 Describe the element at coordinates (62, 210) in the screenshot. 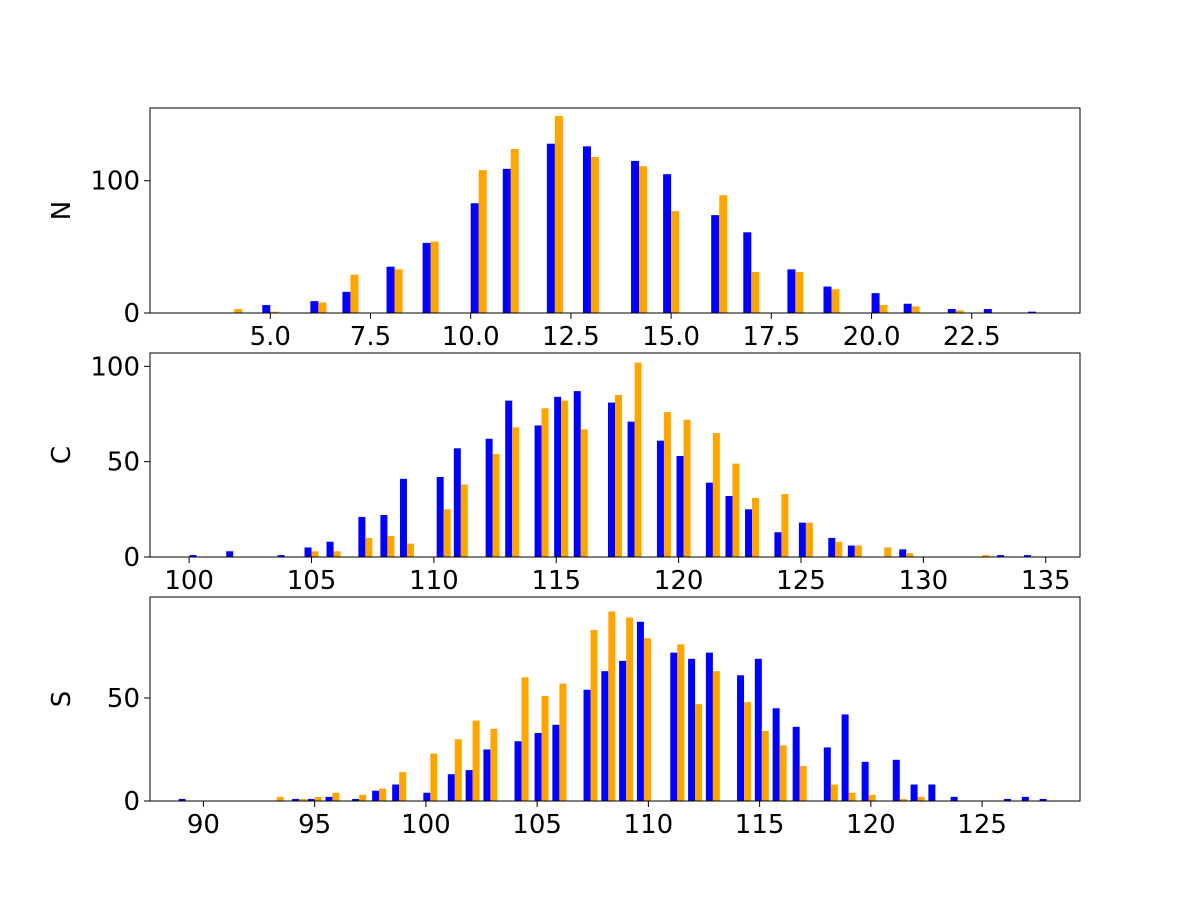

I see `y-axis-title: N` at that location.